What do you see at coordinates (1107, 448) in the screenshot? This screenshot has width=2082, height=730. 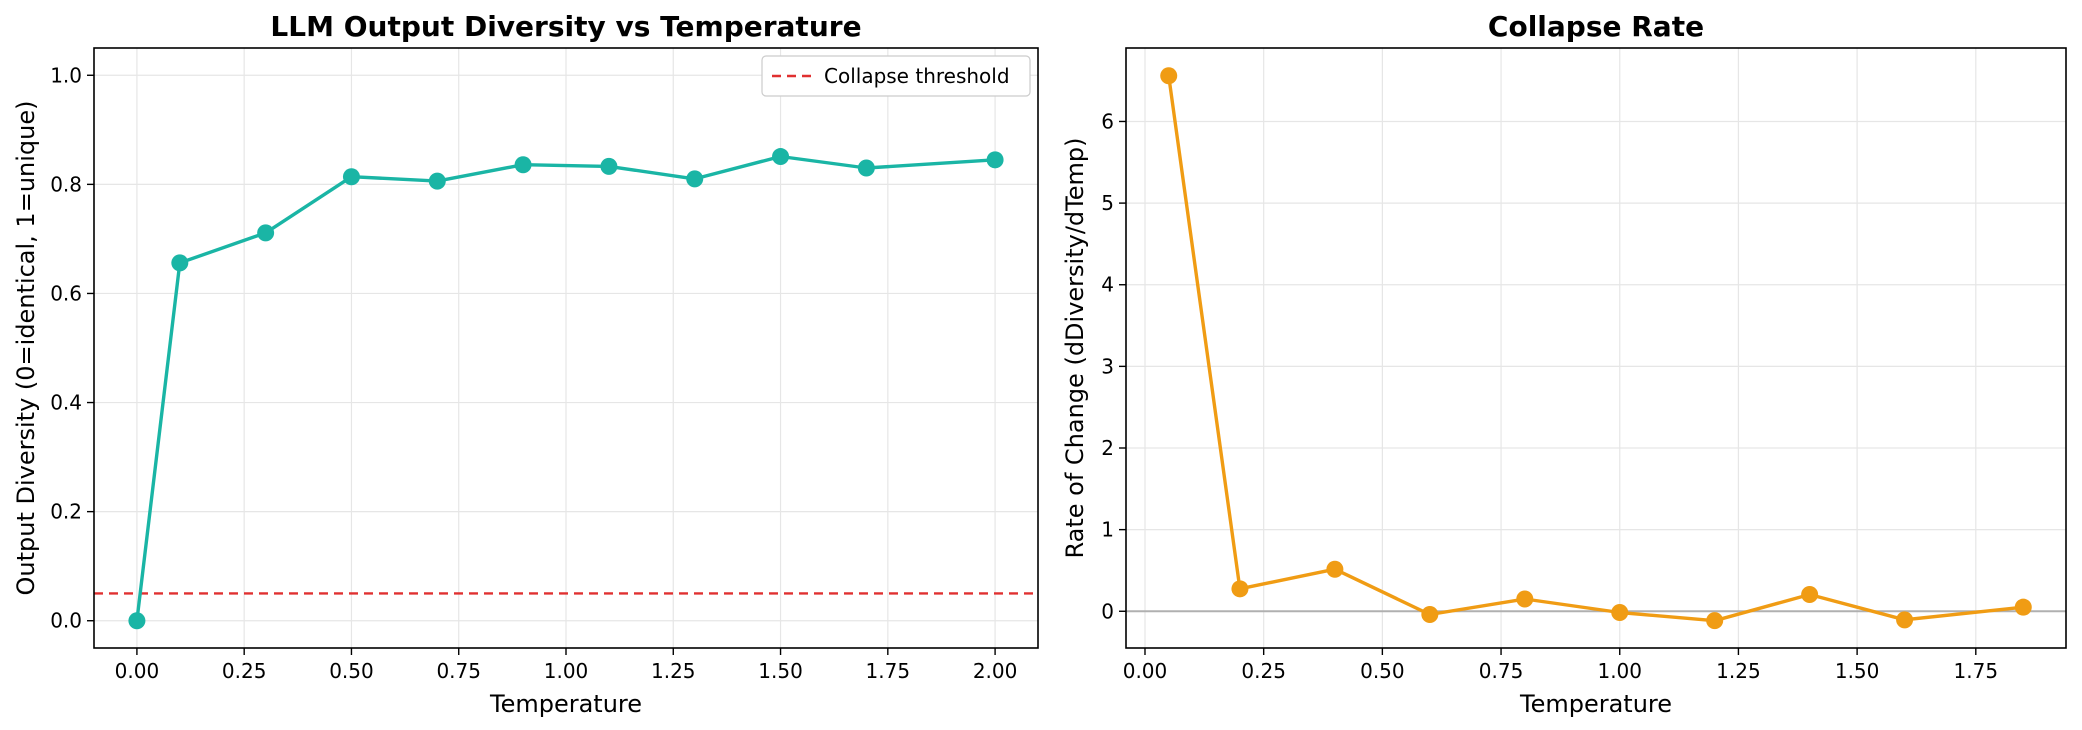 I see `y-tick-label: 2` at bounding box center [1107, 448].